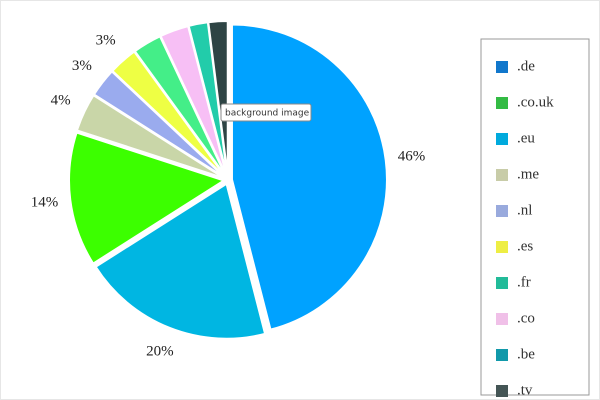 The image size is (600, 400). I want to click on legend-label: .nl, so click(524, 210).